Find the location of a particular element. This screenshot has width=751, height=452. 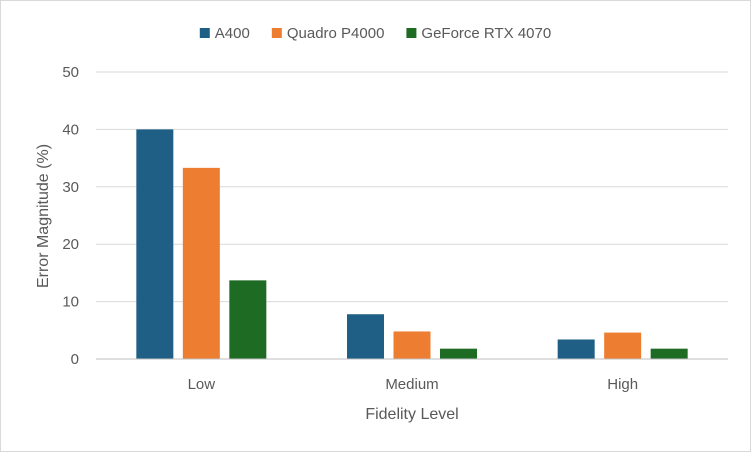

legend-label: A400 is located at coordinates (232, 33).